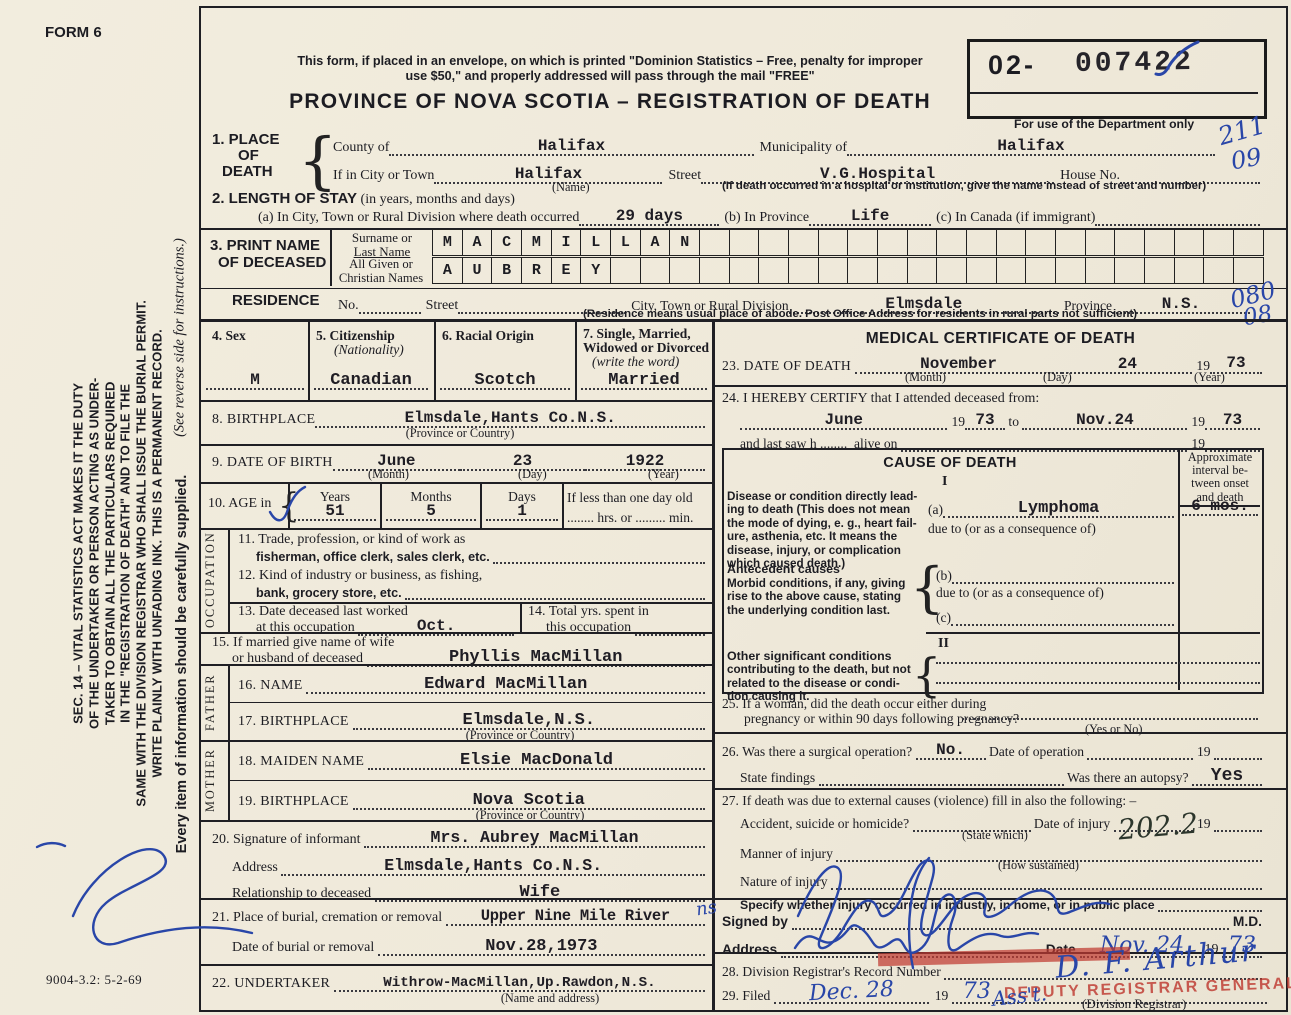 The height and width of the screenshot is (1015, 1291). Describe the element at coordinates (976, 991) in the screenshot. I see `filed-year-handwritten: 73` at that location.